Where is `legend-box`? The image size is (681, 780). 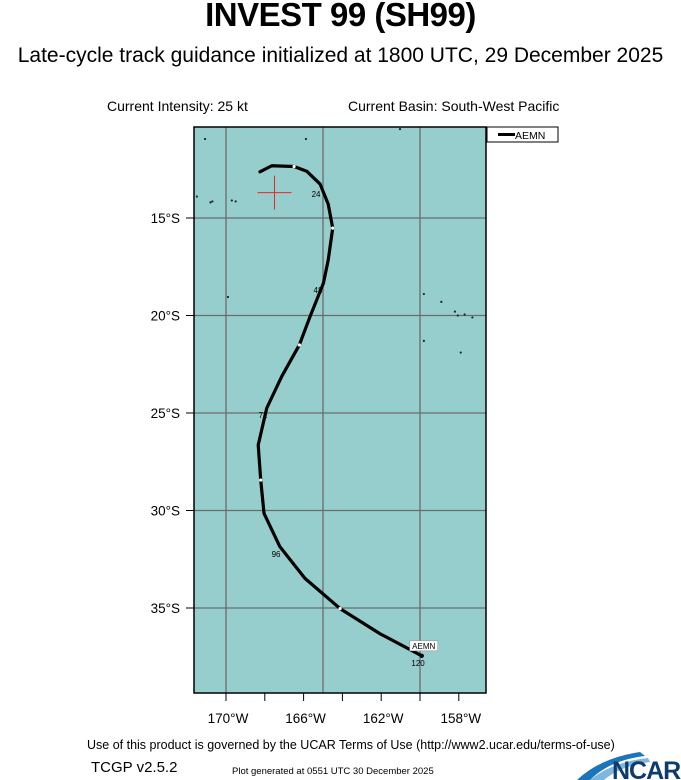
legend-box is located at coordinates (522, 134).